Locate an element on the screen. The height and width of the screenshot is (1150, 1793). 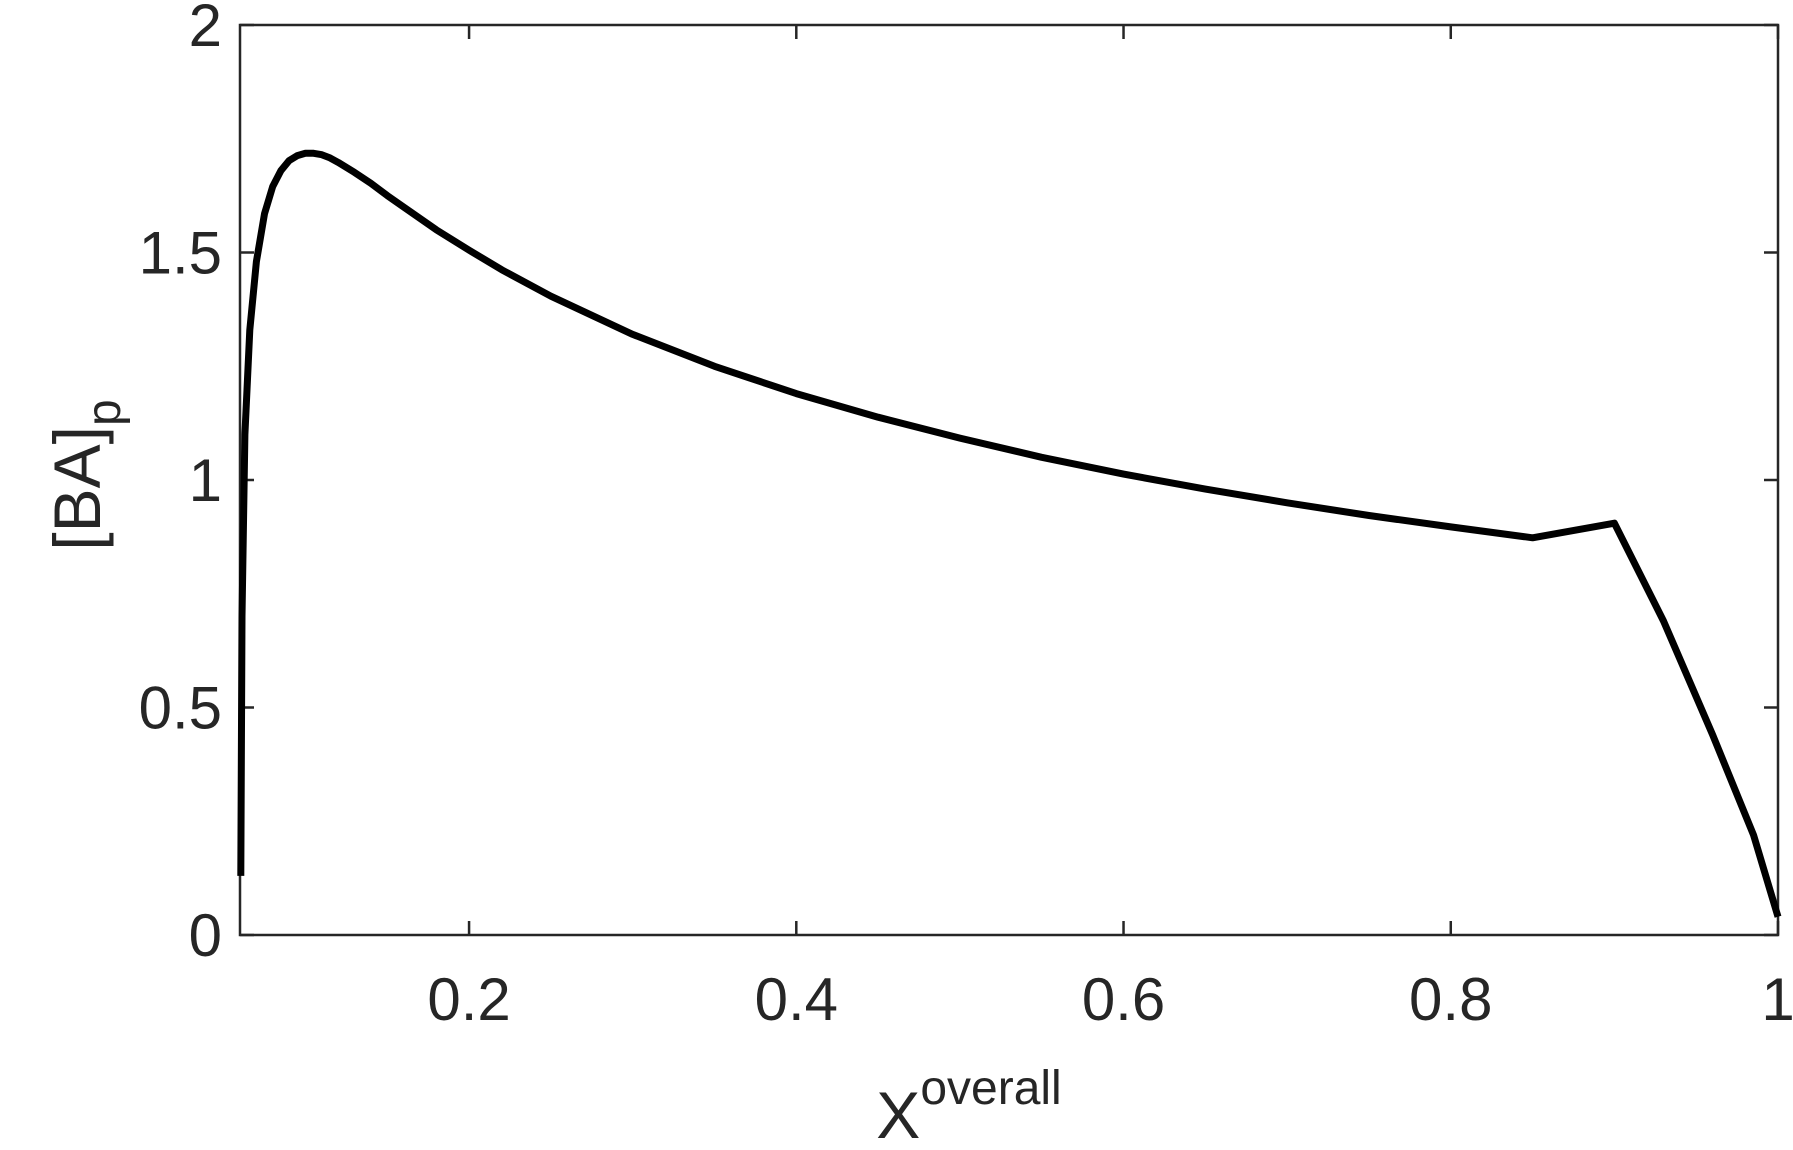
y-axis-label: [BA]p is located at coordinates (85, 474).